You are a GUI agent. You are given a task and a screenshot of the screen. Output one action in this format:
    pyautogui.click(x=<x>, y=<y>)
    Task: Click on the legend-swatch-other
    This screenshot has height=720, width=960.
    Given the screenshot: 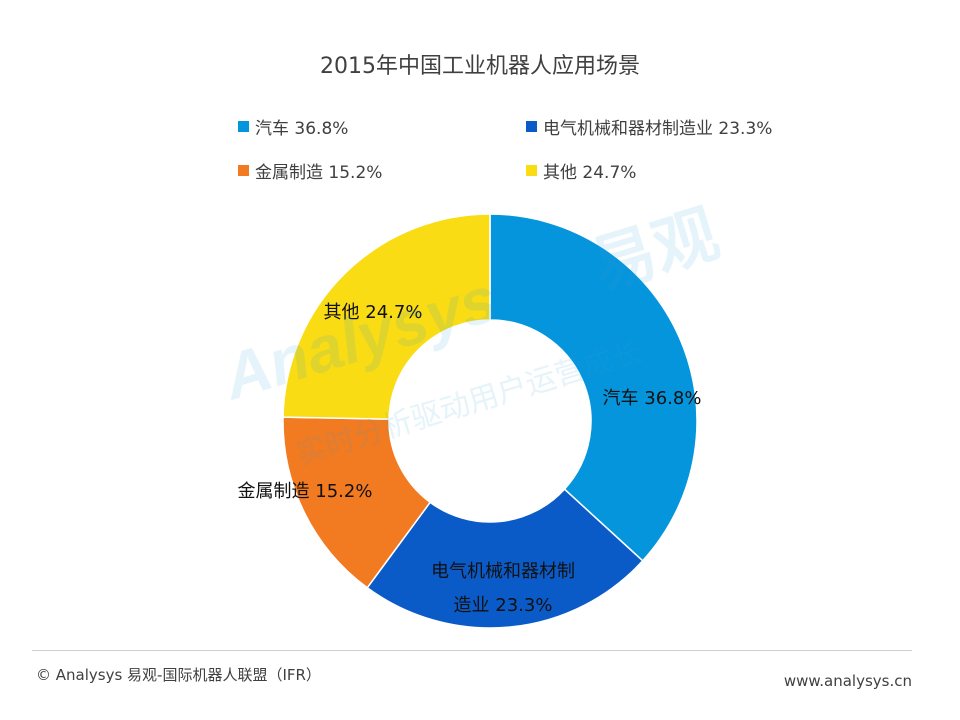 What is the action you would take?
    pyautogui.click(x=531, y=170)
    